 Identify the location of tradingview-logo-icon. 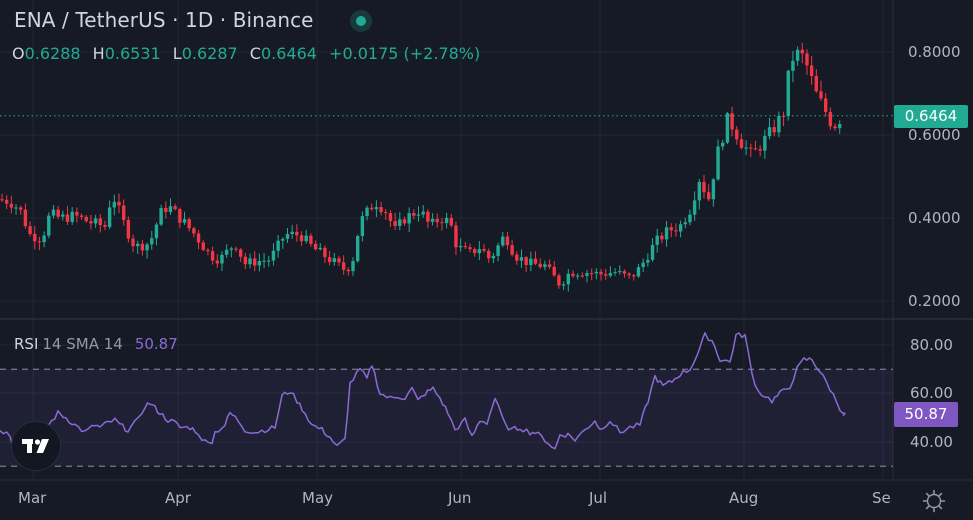
(36, 446).